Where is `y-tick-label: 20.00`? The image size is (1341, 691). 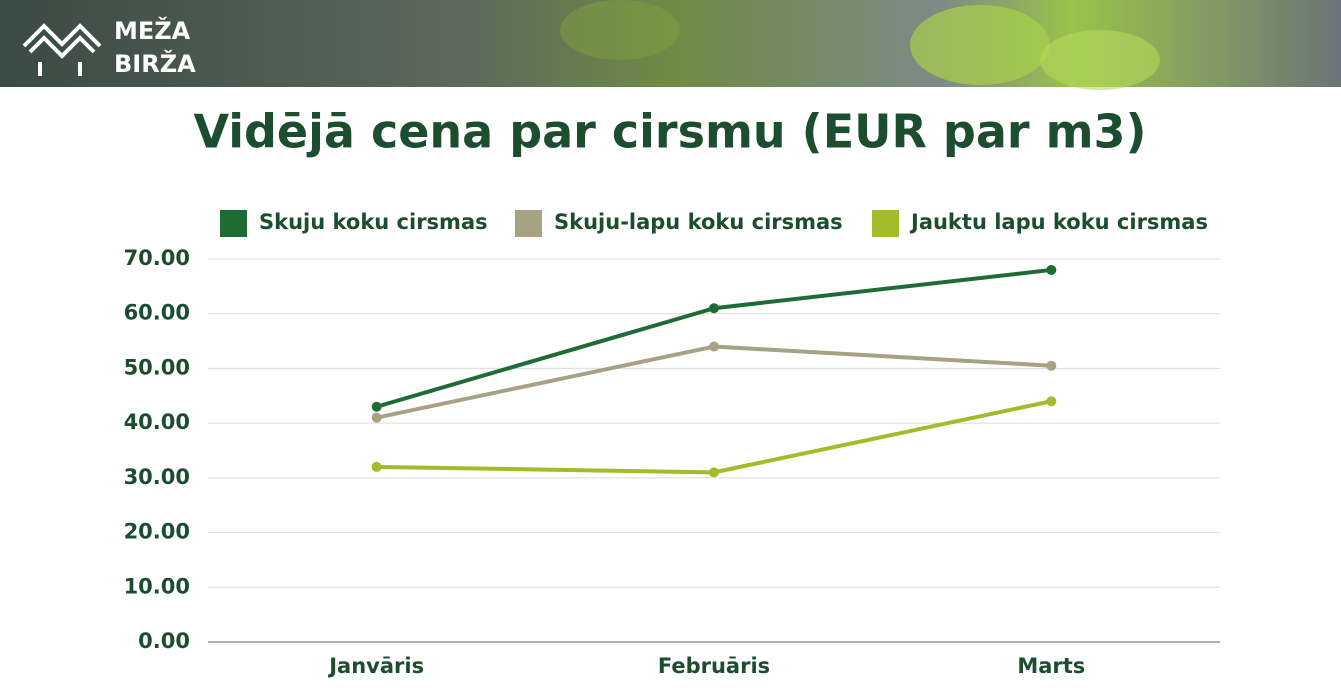
y-tick-label: 20.00 is located at coordinates (157, 532).